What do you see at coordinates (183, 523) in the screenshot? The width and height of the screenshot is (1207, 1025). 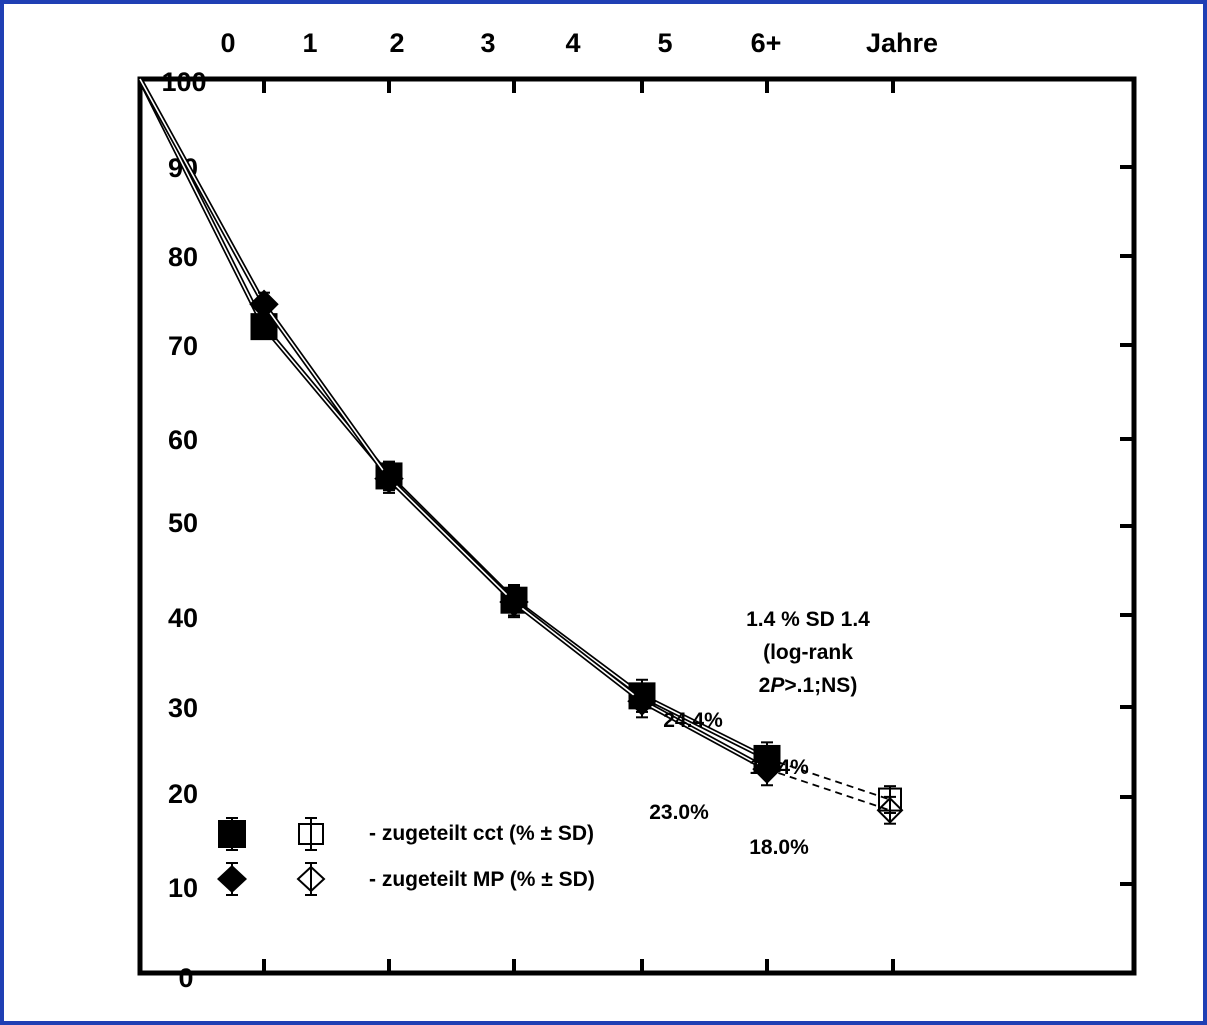 I see `y-tick-label-50: 50` at bounding box center [183, 523].